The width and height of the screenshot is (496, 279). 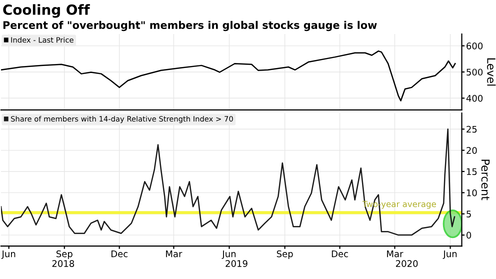 What do you see at coordinates (471, 129) in the screenshot?
I see `y-tick-label: 25` at bounding box center [471, 129].